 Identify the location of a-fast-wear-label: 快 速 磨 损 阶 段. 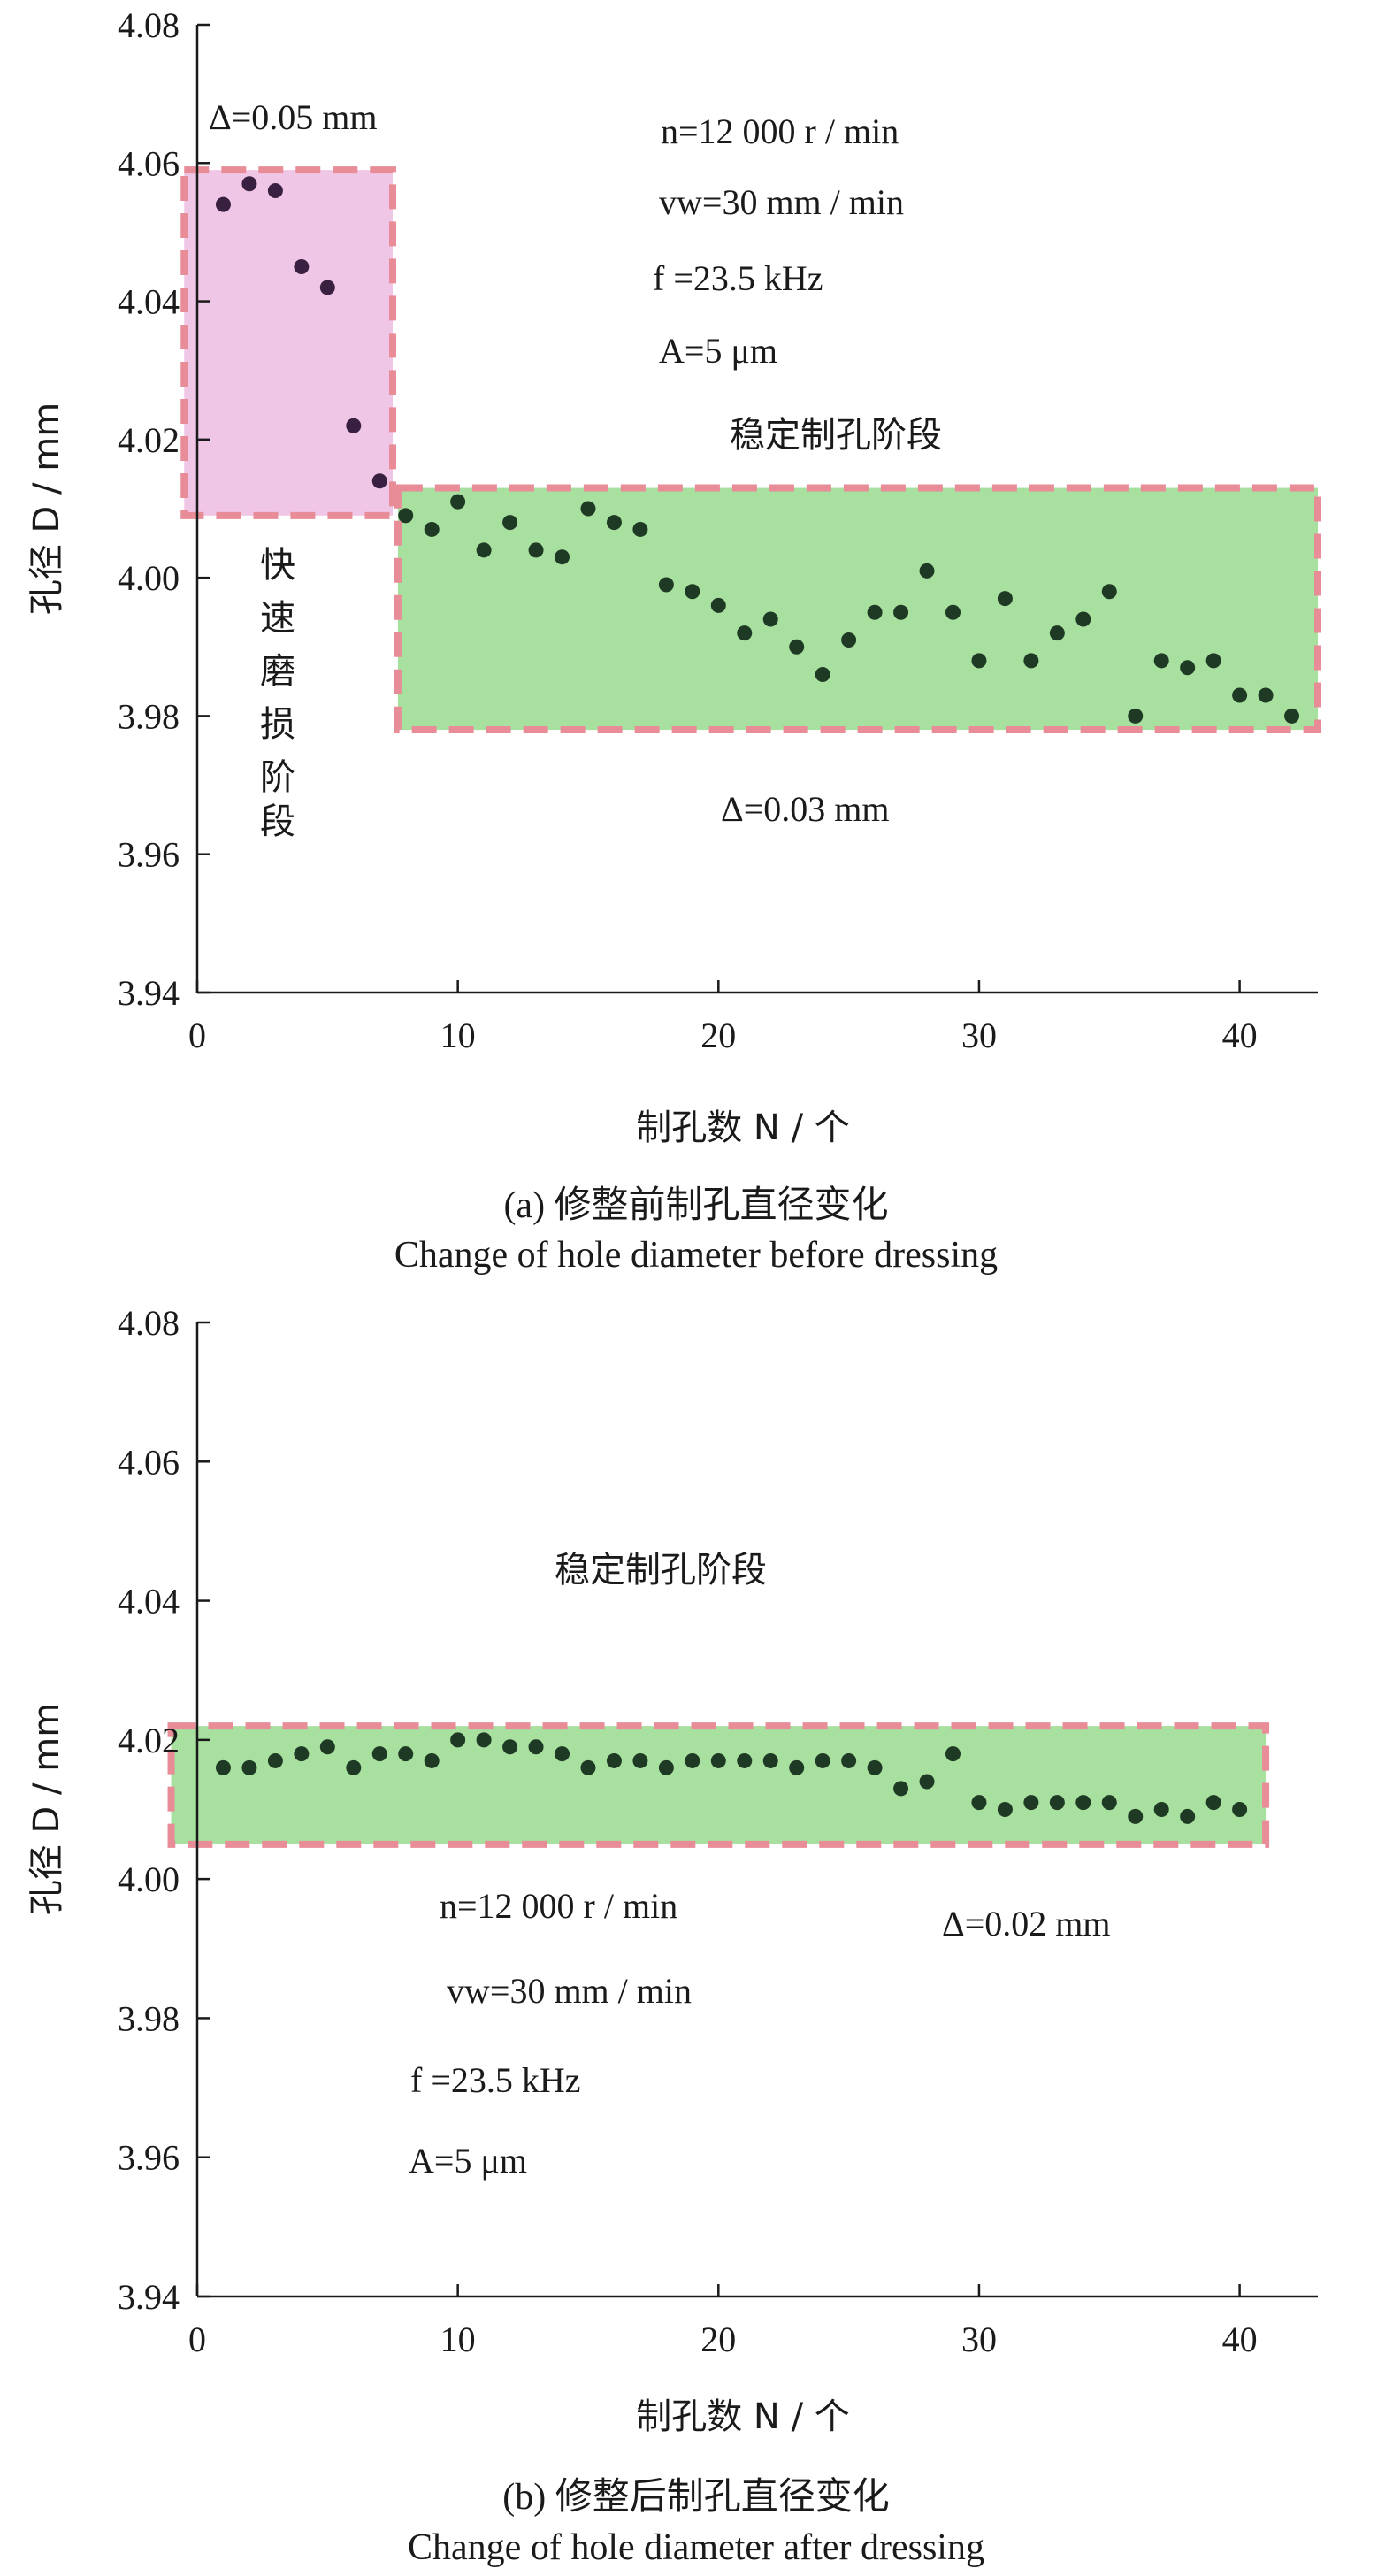
(277, 693).